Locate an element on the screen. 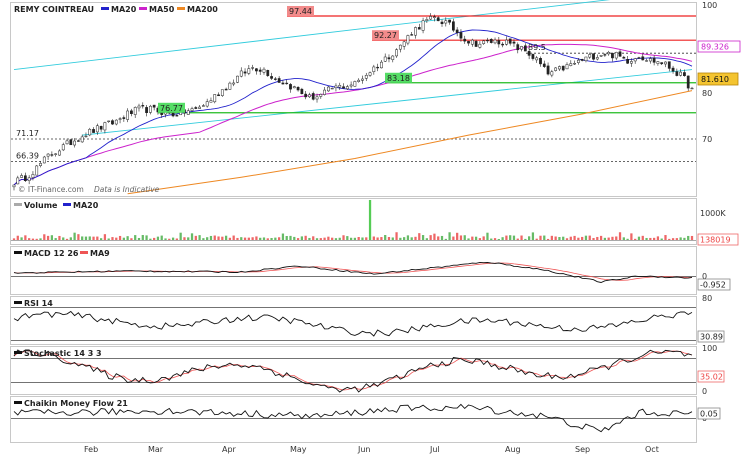 The image size is (744, 455). rsi-last-value: 30.89 is located at coordinates (711, 337).